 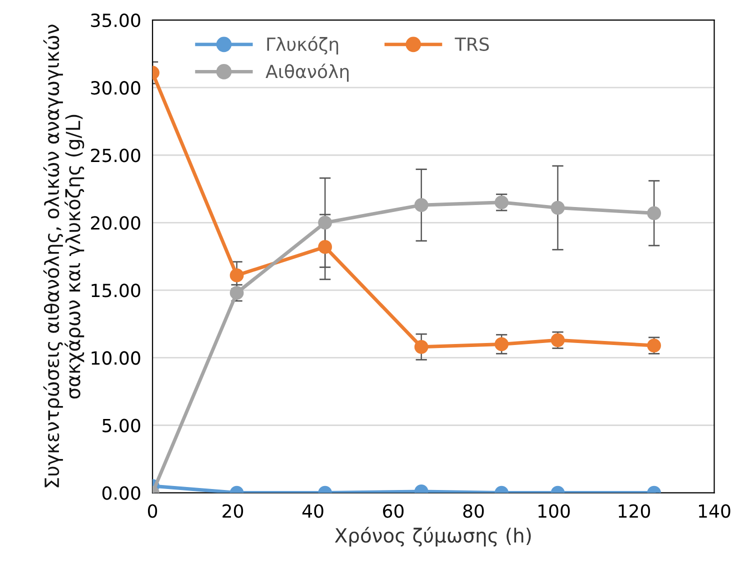 I want to click on y-tick-label: 30.00, so click(x=115, y=88).